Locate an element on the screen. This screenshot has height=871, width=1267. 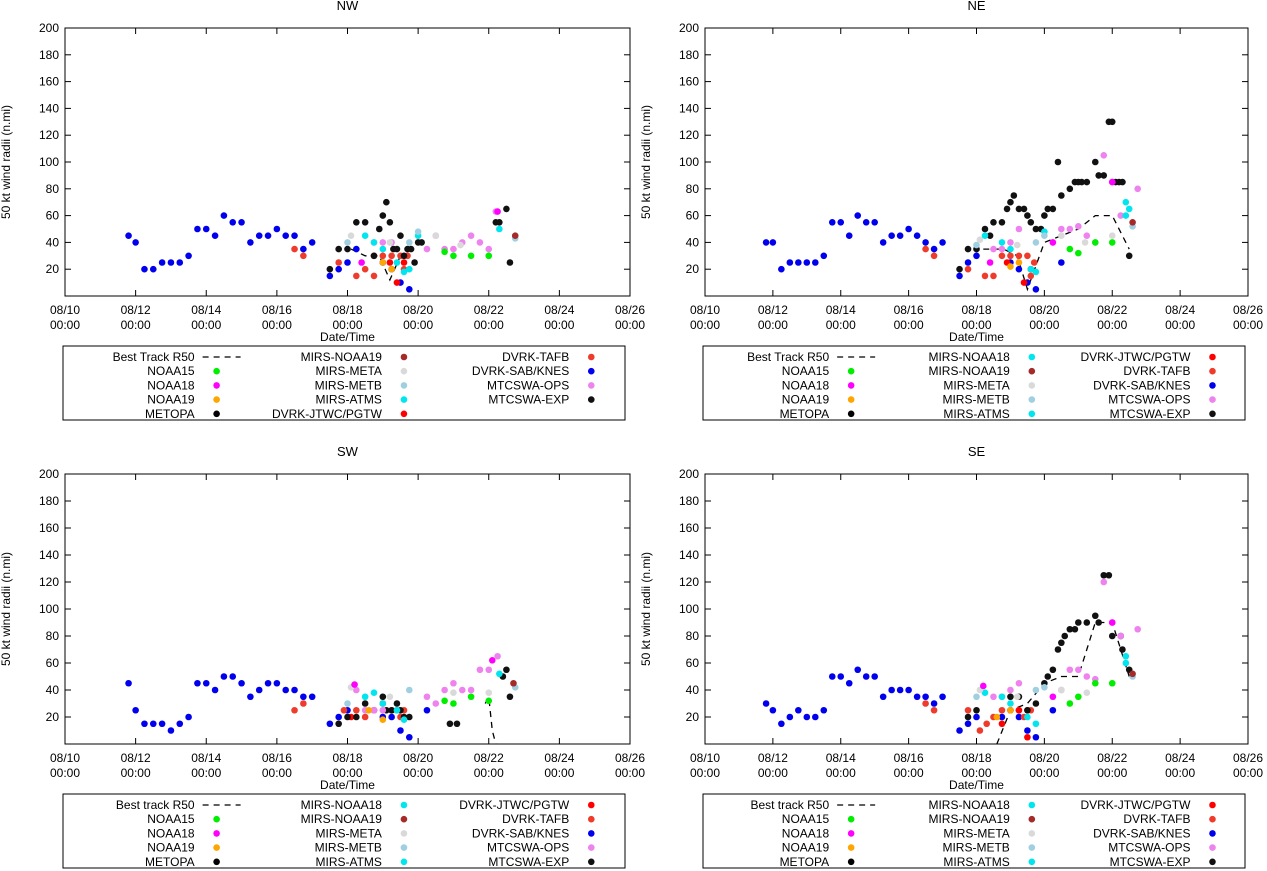
legend-label: MTCSWA-EXP is located at coordinates (1150, 862).